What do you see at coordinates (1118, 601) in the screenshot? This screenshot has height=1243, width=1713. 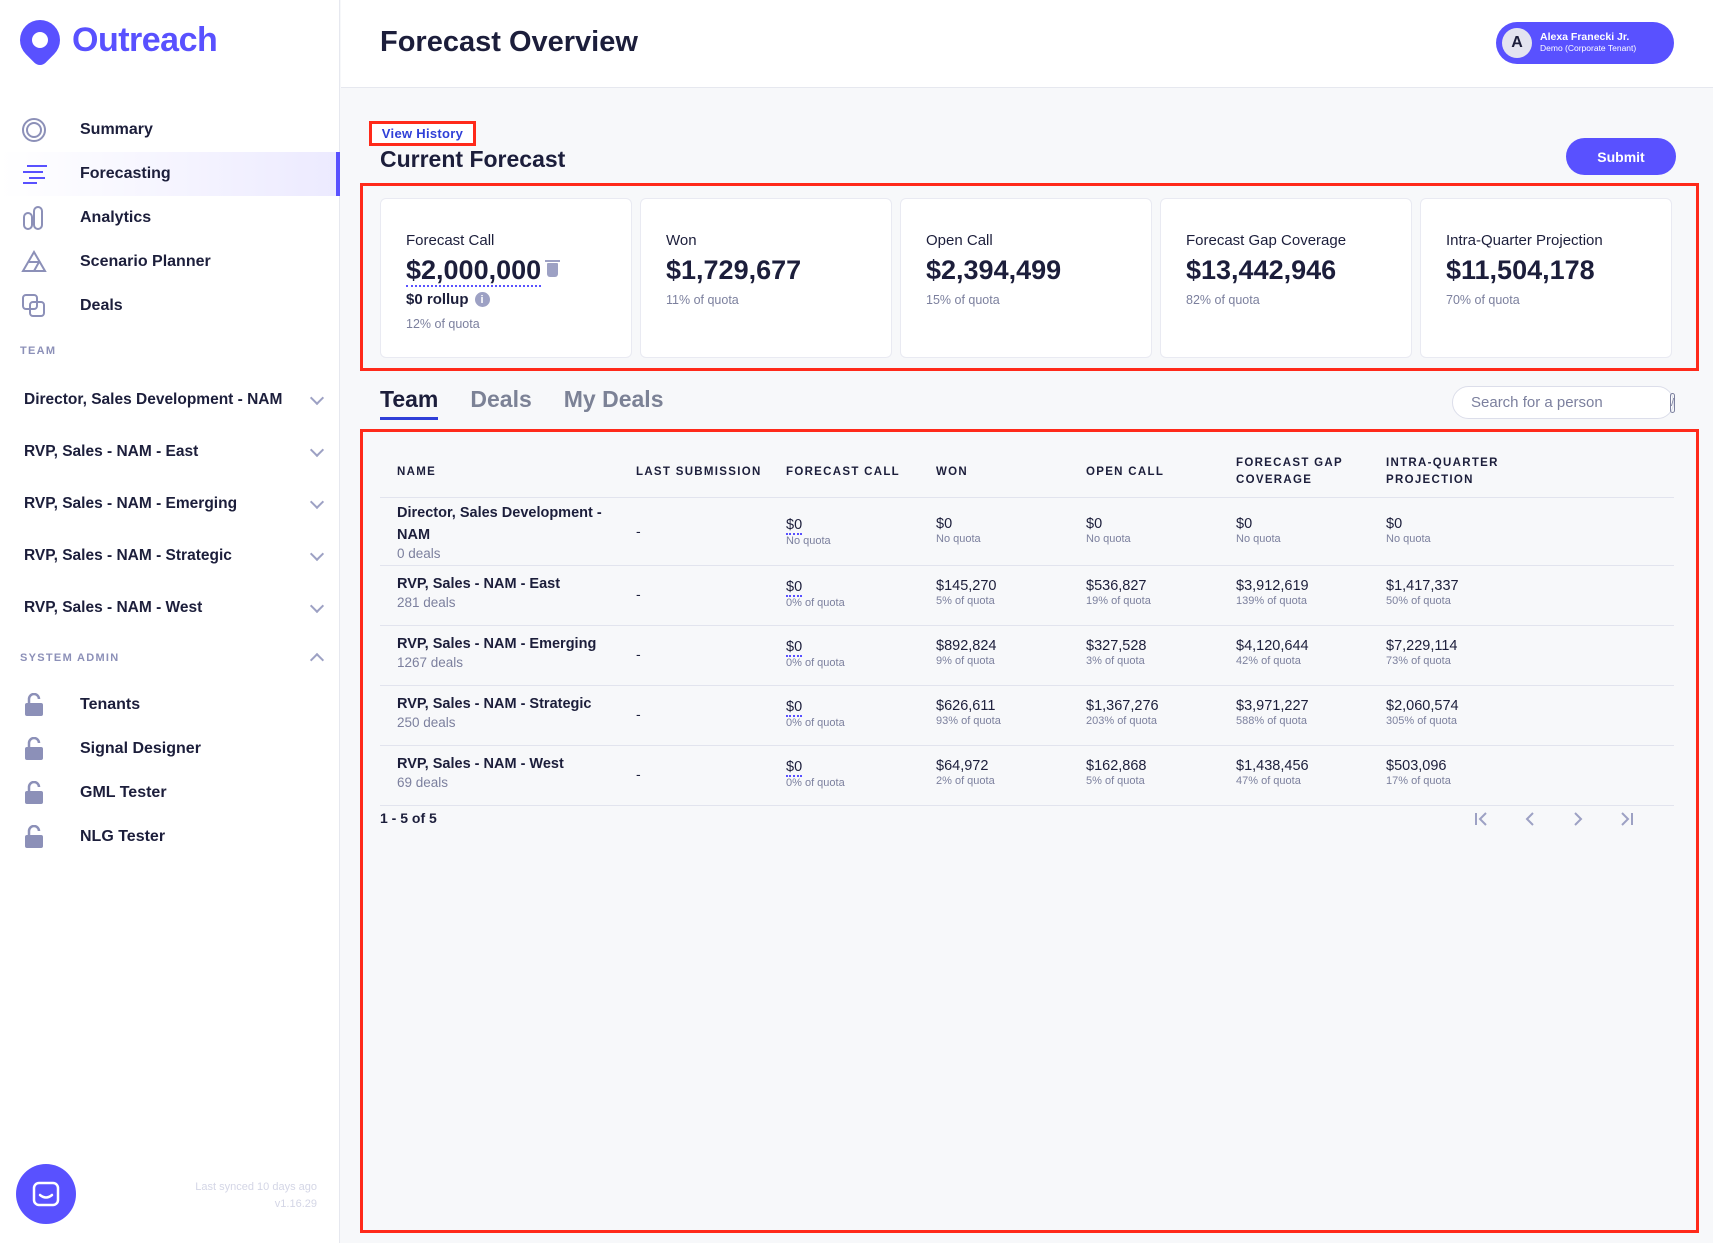 I see `open-call-sub: 19% of quota` at bounding box center [1118, 601].